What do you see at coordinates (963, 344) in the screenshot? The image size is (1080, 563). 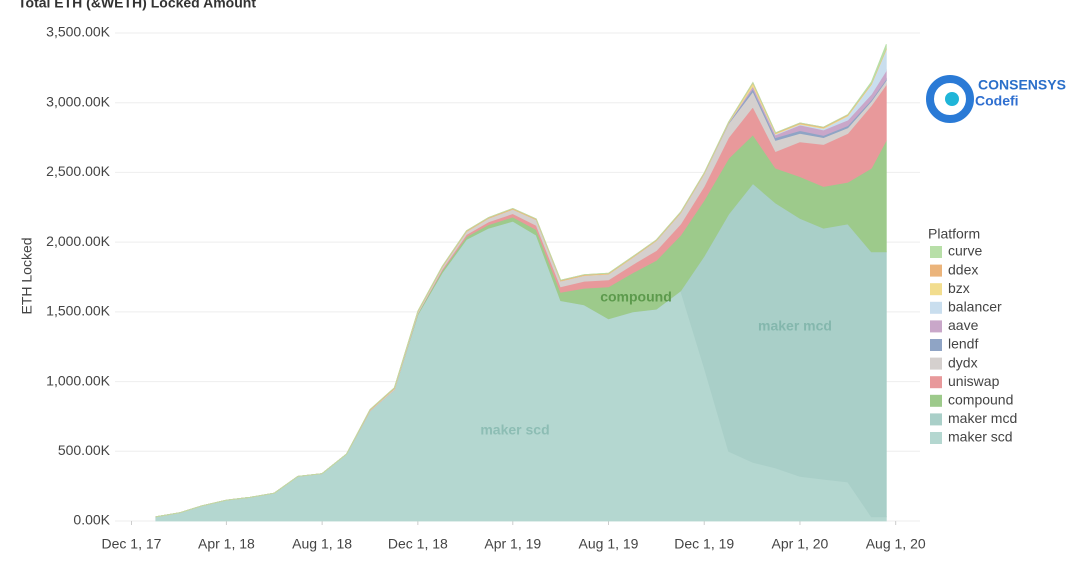 I see `legend-label: lendf` at bounding box center [963, 344].